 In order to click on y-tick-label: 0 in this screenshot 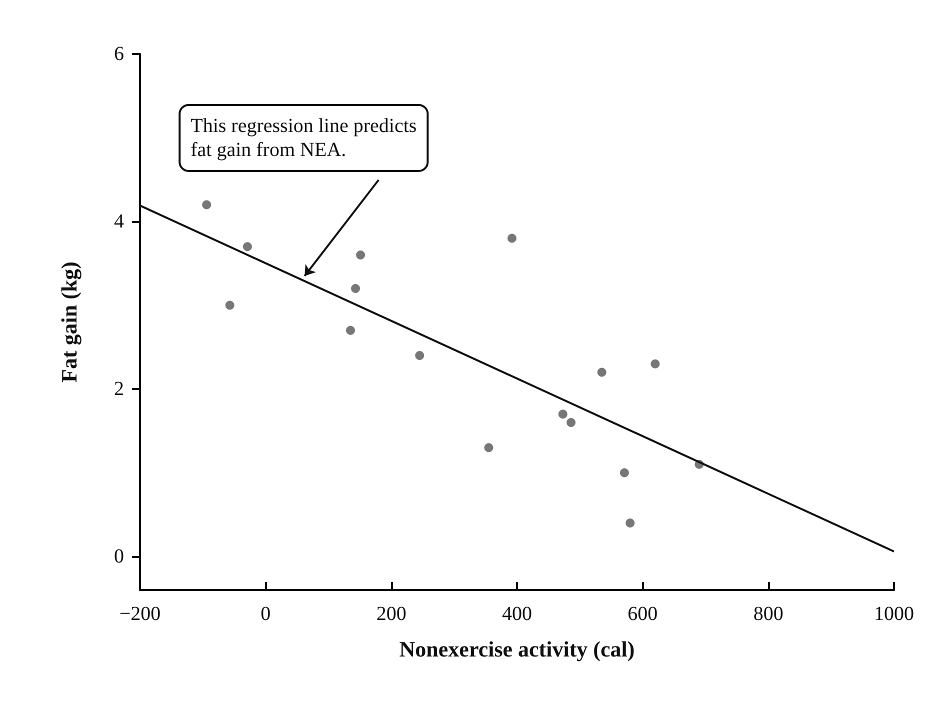, I will do `click(119, 557)`.